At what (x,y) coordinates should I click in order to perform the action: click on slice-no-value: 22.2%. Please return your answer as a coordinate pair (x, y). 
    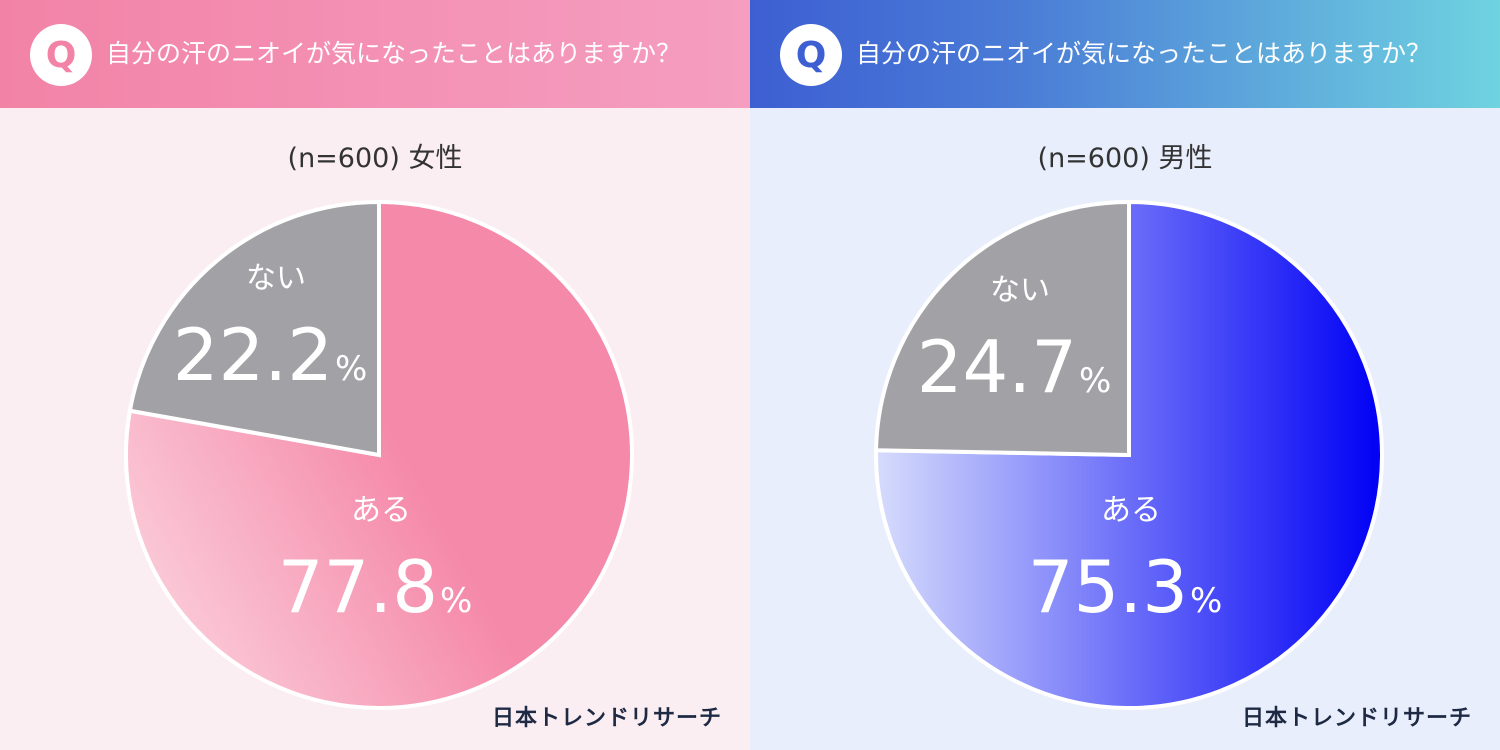
    Looking at the image, I should click on (270, 355).